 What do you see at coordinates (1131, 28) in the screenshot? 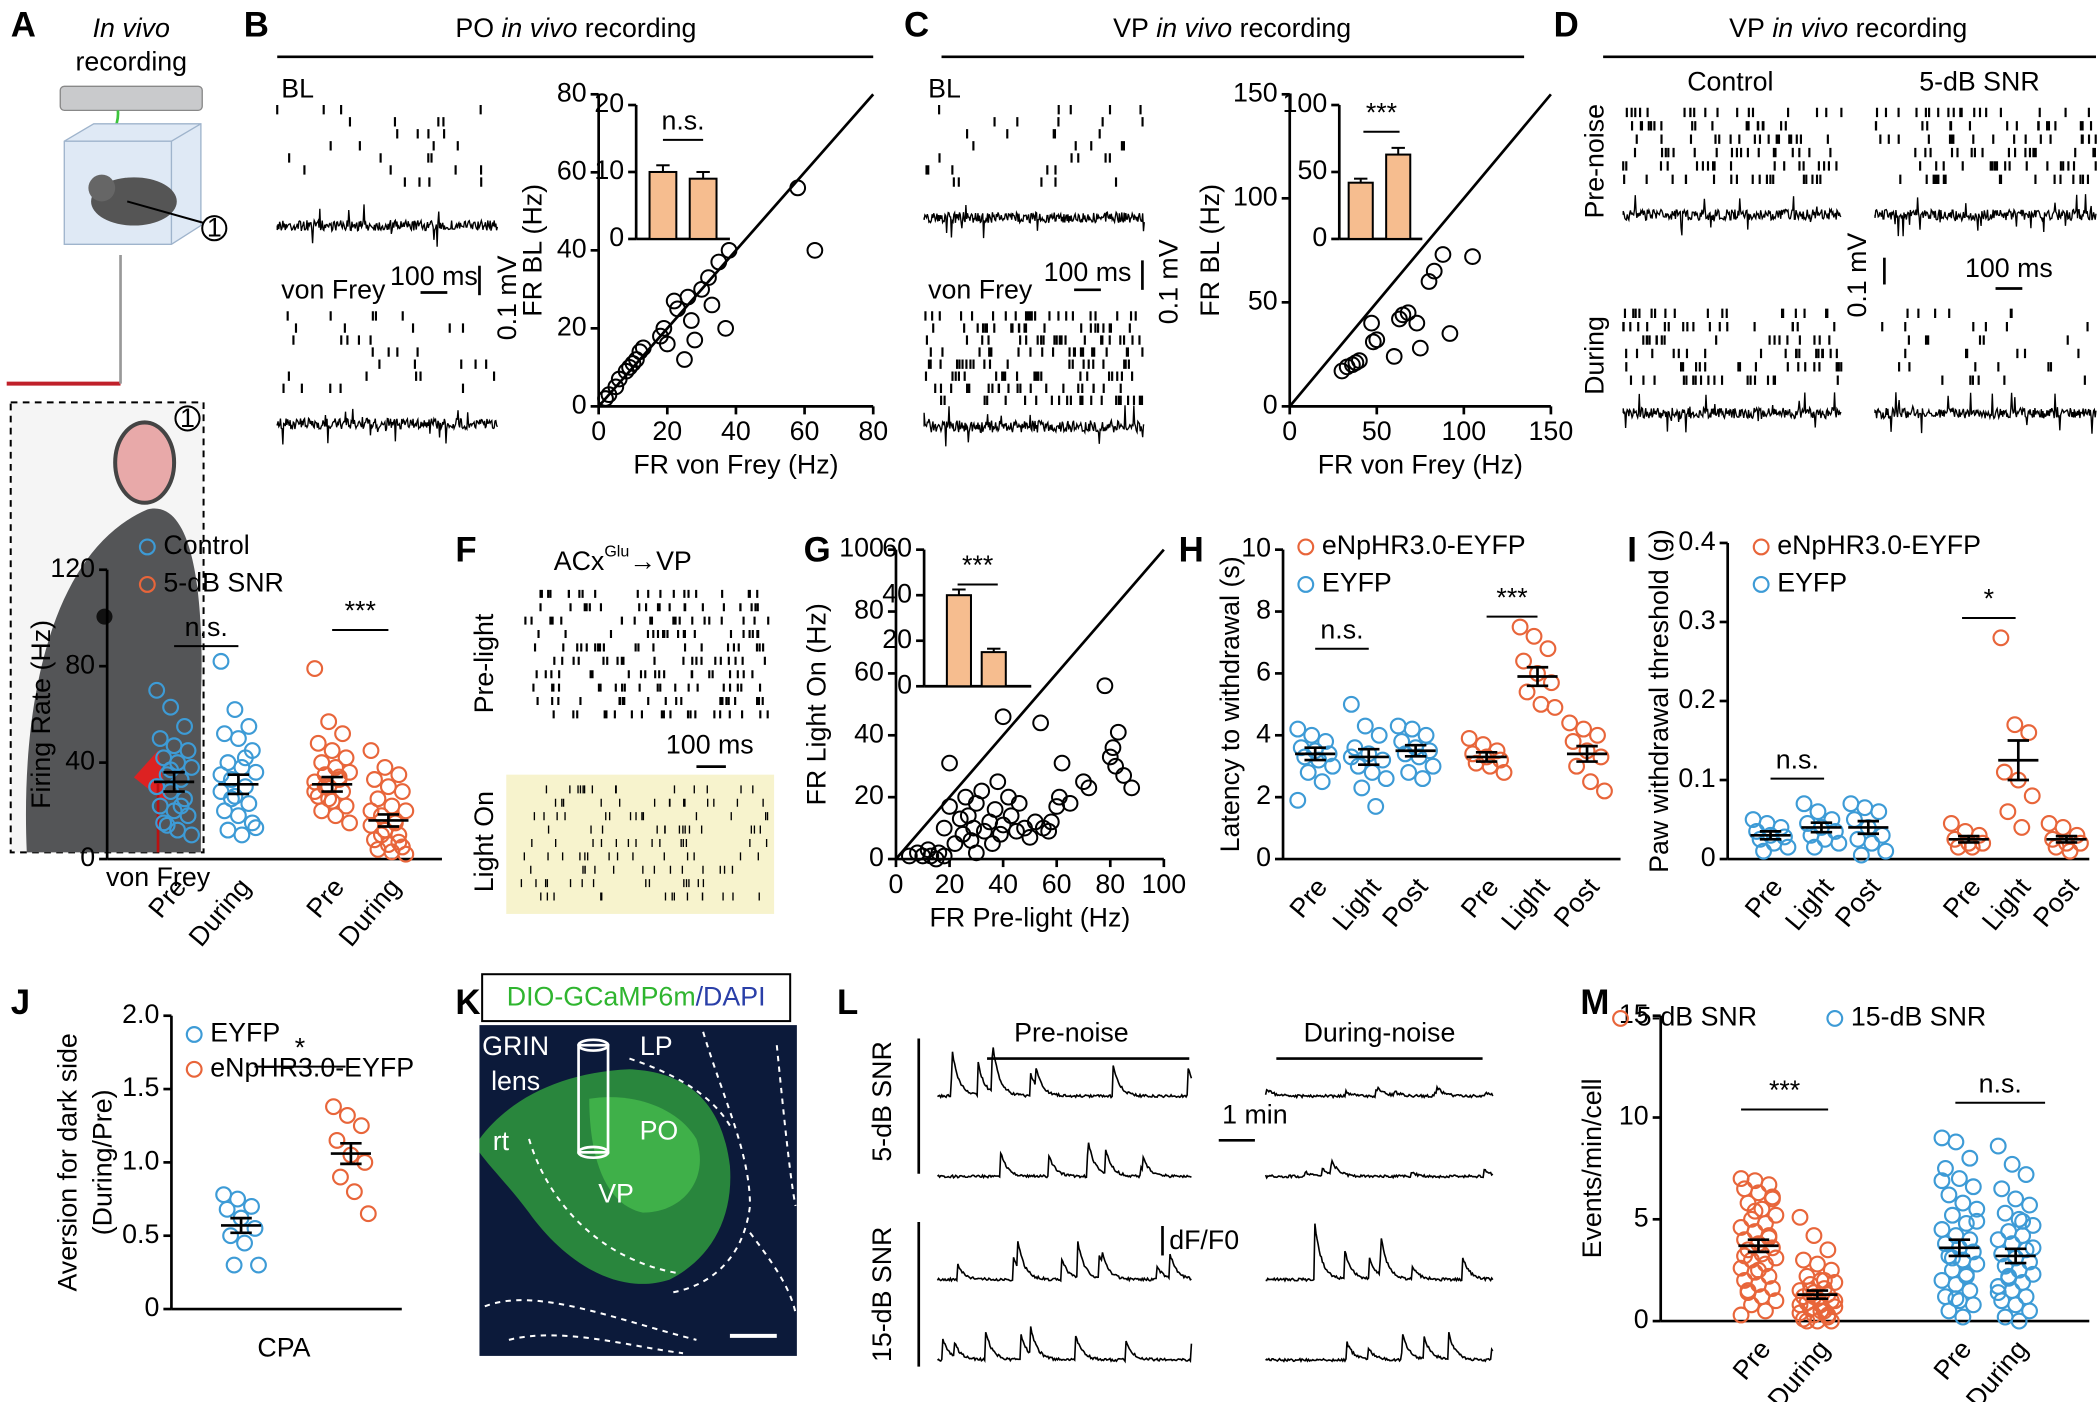
I see `title-part: VP` at bounding box center [1131, 28].